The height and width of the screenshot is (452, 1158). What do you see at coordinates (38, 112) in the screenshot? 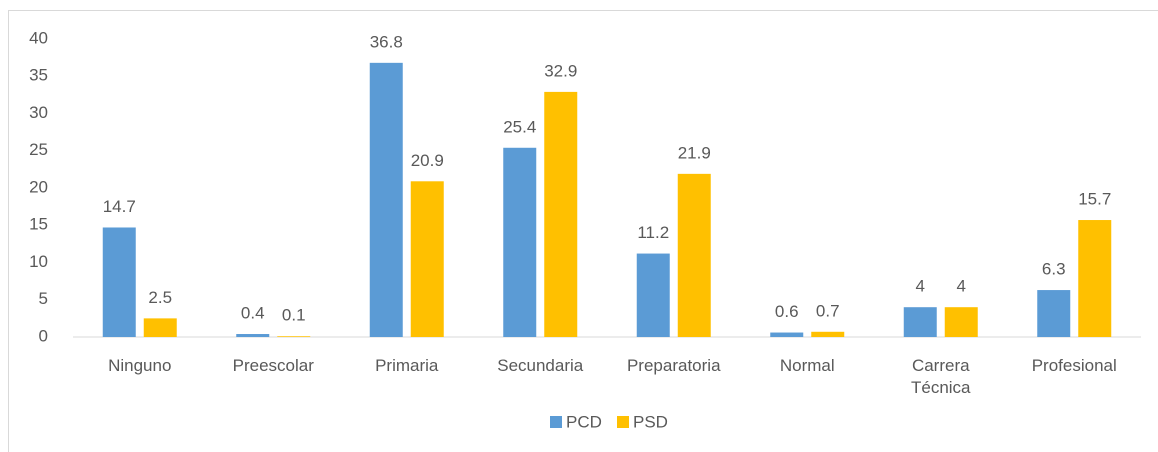
I see `y-tick-label: 30` at bounding box center [38, 112].